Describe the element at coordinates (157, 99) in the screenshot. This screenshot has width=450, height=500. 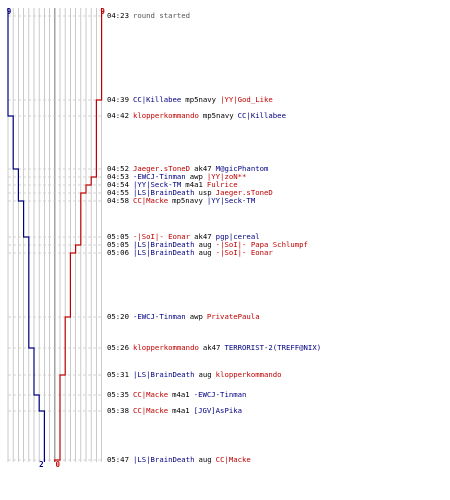
I see `killer-name: CC|Killabee` at that location.